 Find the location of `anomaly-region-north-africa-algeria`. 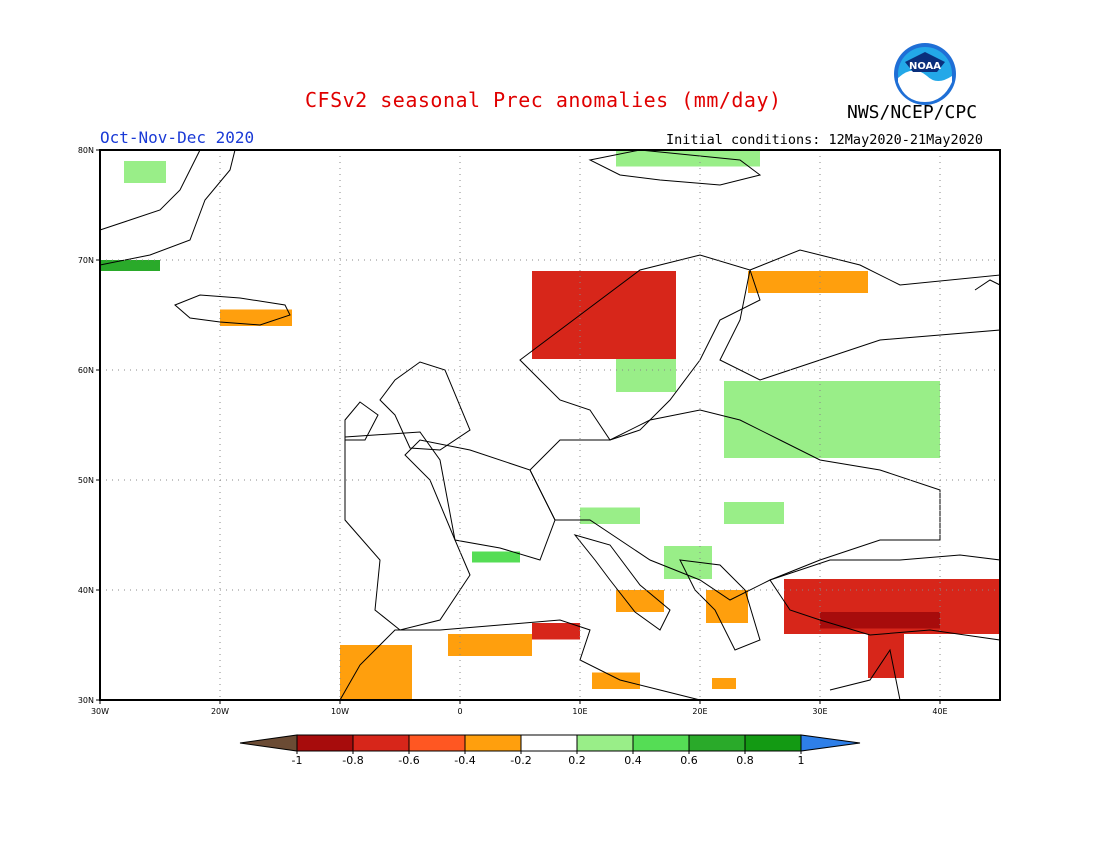

anomaly-region-north-africa-algeria is located at coordinates (490, 645).